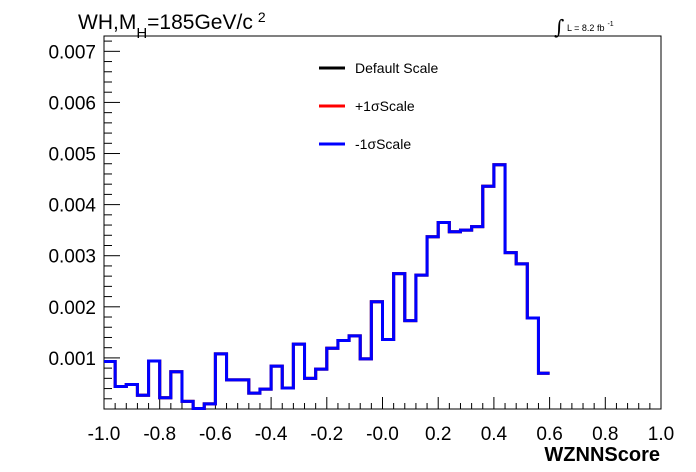 The width and height of the screenshot is (696, 472). What do you see at coordinates (326, 434) in the screenshot?
I see `x-tick-label: -0.2` at bounding box center [326, 434].